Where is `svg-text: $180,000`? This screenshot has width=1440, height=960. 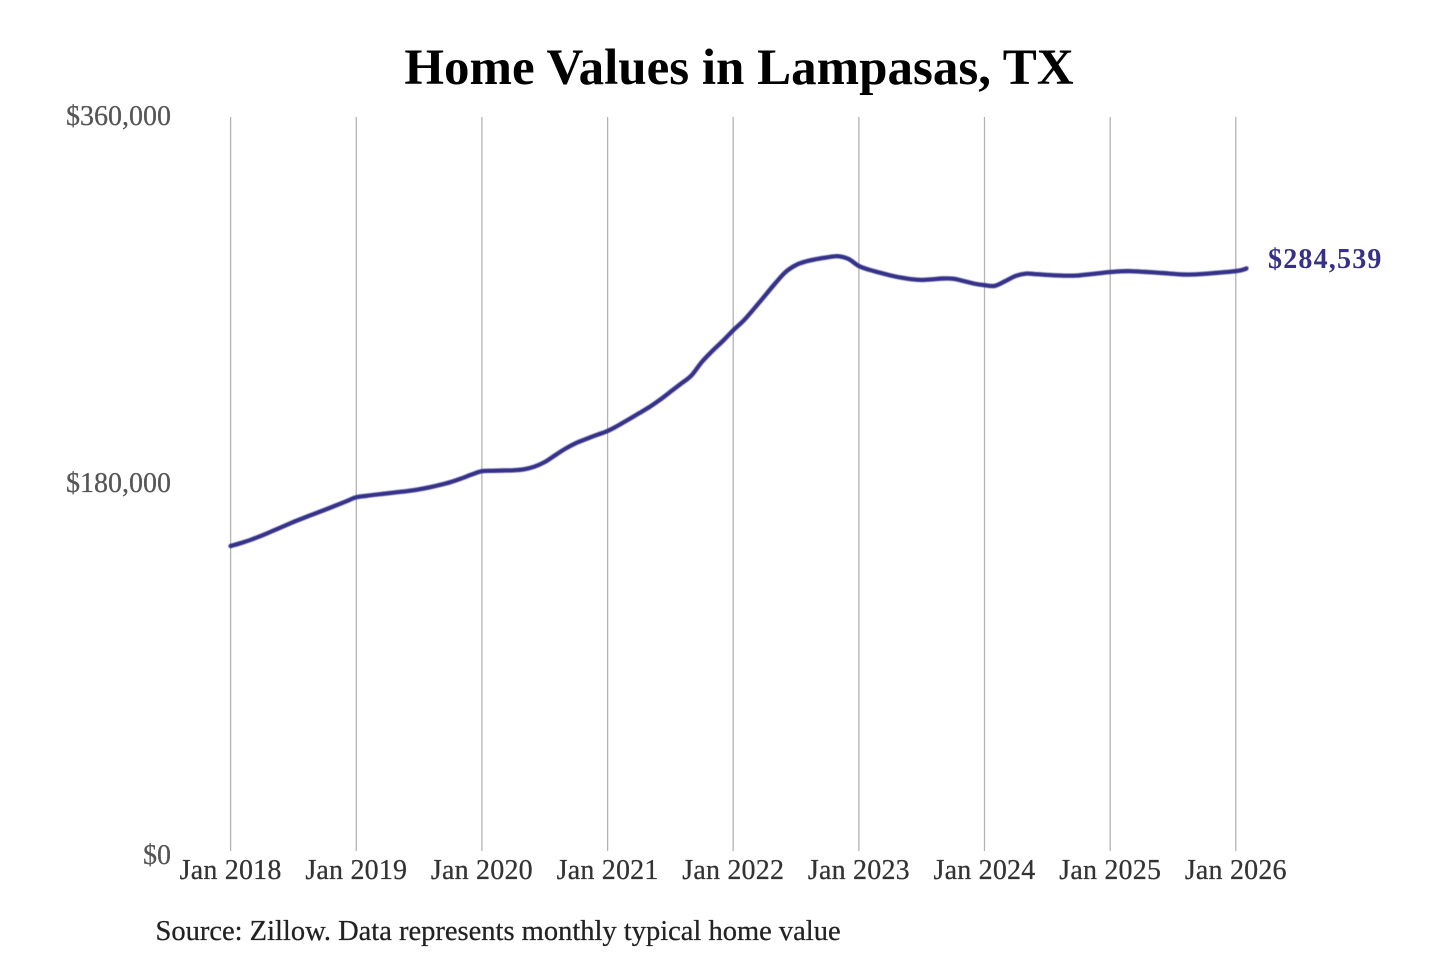 svg-text: $180,000 is located at coordinates (118, 483).